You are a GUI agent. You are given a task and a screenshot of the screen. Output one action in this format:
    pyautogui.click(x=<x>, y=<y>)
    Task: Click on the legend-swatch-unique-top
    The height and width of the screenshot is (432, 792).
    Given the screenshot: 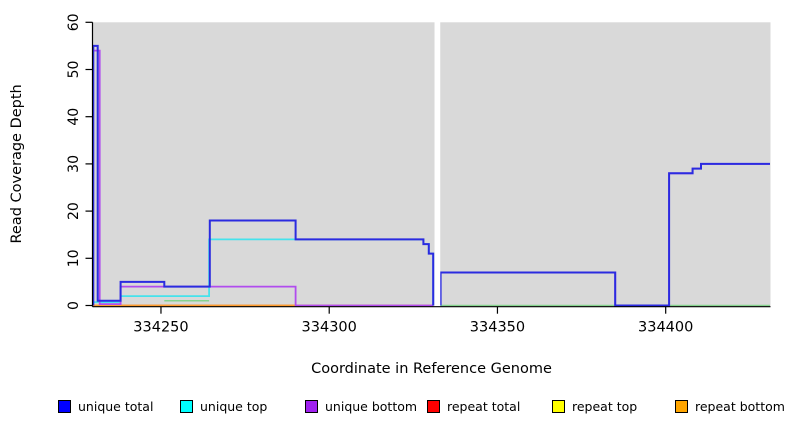 What is the action you would take?
    pyautogui.click(x=186, y=406)
    